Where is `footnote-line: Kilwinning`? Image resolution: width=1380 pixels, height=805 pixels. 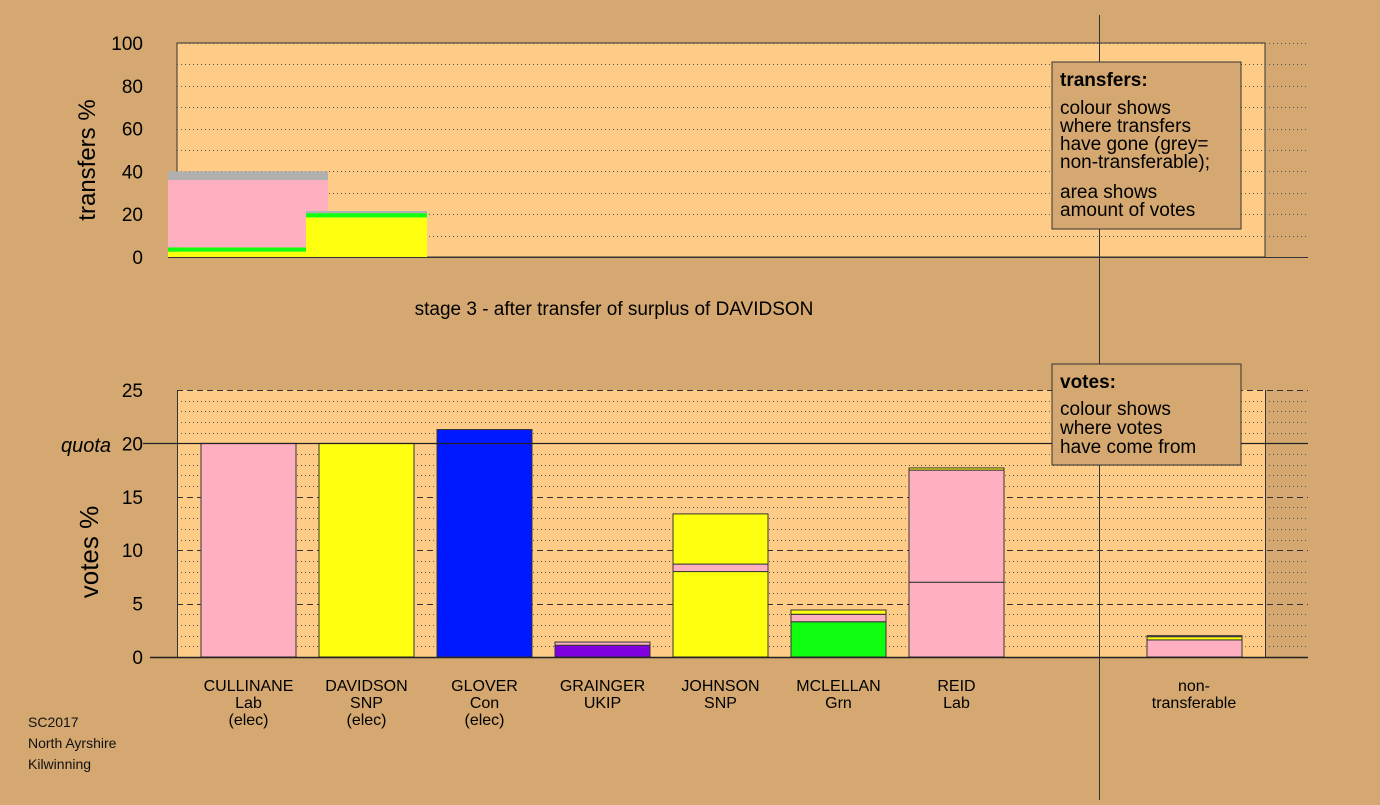
footnote-line: Kilwinning is located at coordinates (60, 764).